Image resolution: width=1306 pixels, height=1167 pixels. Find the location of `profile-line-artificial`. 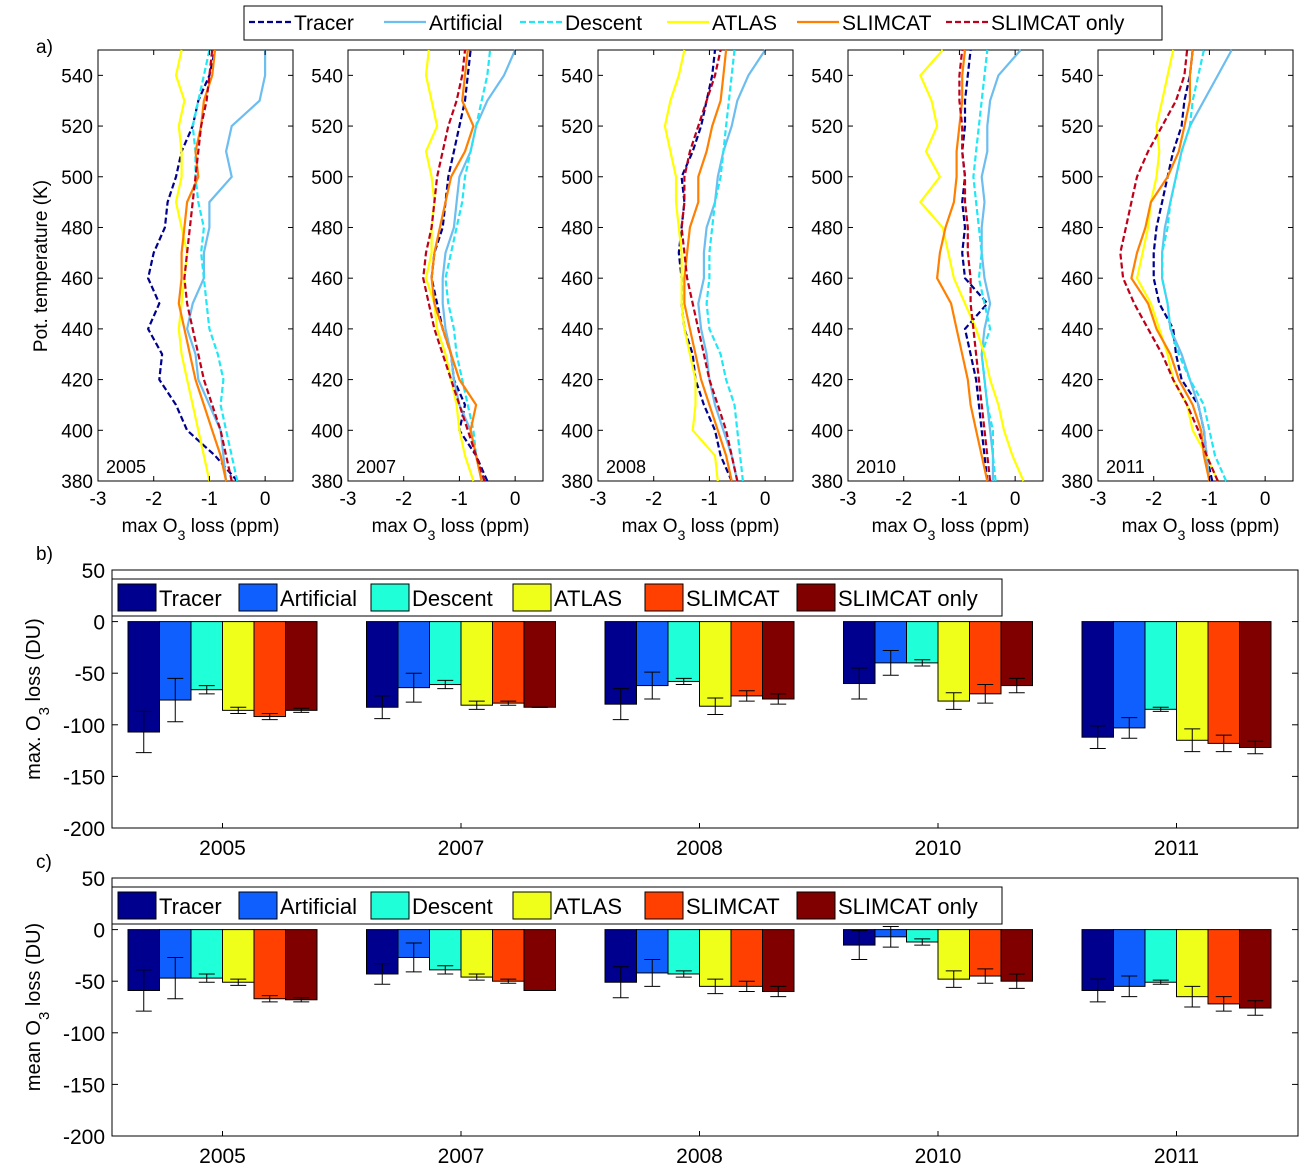

profile-line-artificial is located at coordinates (226, 266).